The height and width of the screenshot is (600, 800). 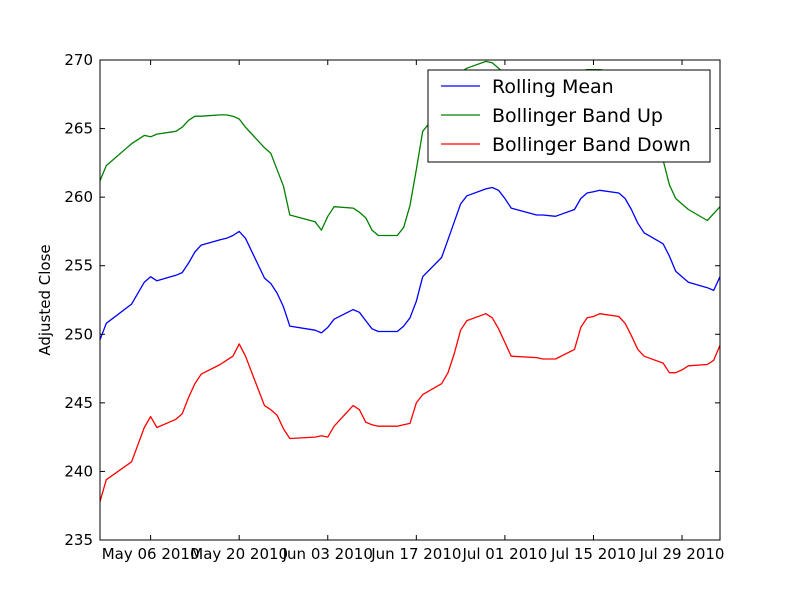 I want to click on x-tick-label: Jun 17 2010, so click(x=415, y=554).